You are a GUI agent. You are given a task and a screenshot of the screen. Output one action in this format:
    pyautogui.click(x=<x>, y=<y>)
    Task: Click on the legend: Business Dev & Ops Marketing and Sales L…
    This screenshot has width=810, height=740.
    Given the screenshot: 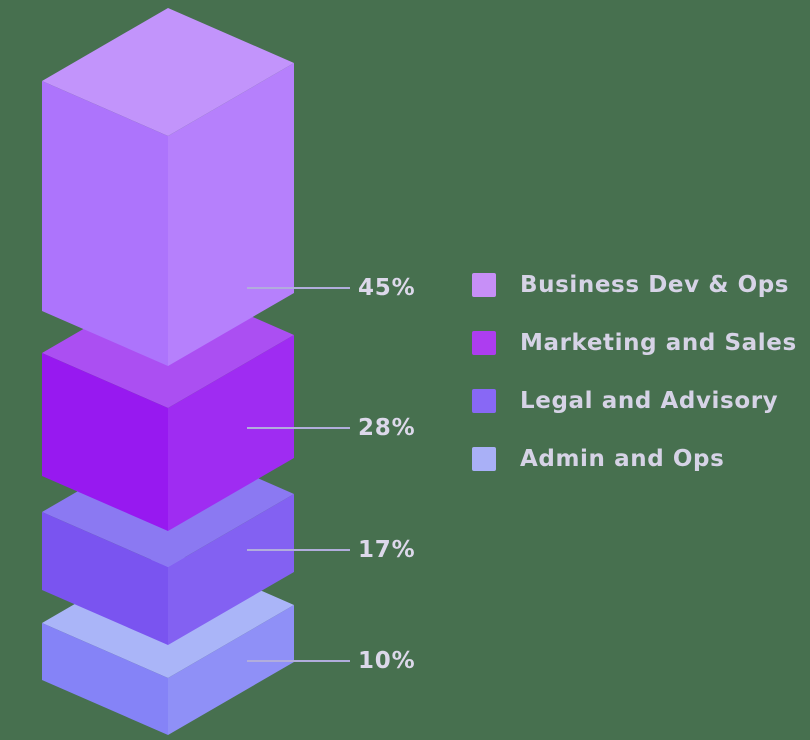 What is the action you would take?
    pyautogui.click(x=634, y=388)
    